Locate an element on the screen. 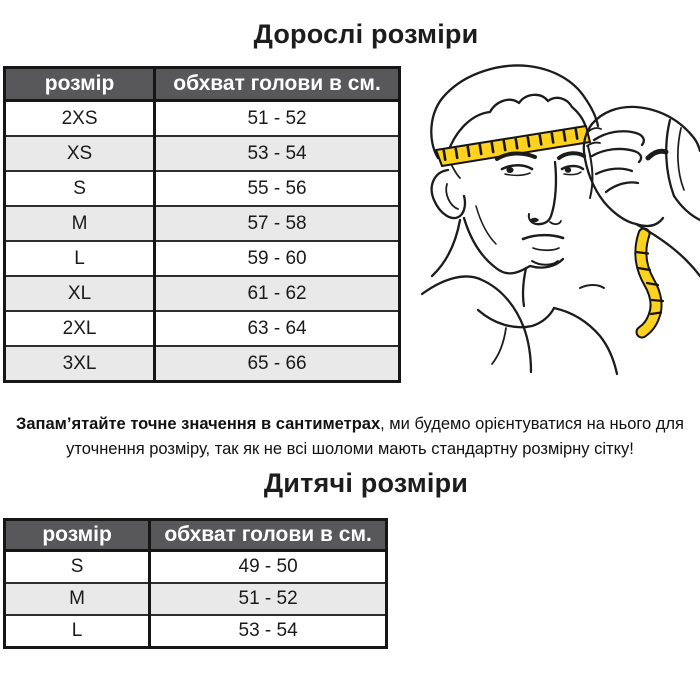 The image size is (700, 700). tape-band-ticks is located at coordinates (510, 144).